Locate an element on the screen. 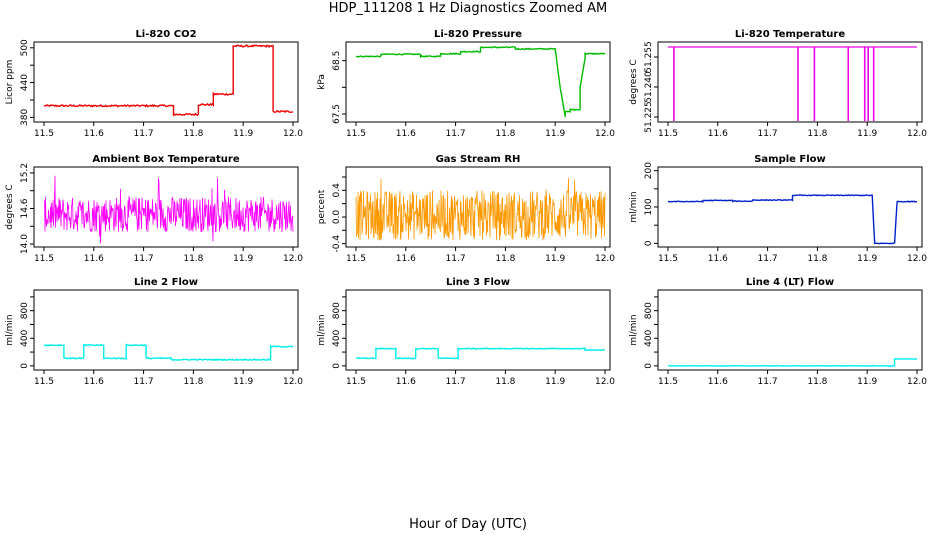 This screenshot has width=936, height=540. x-axis-label: Hour of Day (UTC) is located at coordinates (468, 524).